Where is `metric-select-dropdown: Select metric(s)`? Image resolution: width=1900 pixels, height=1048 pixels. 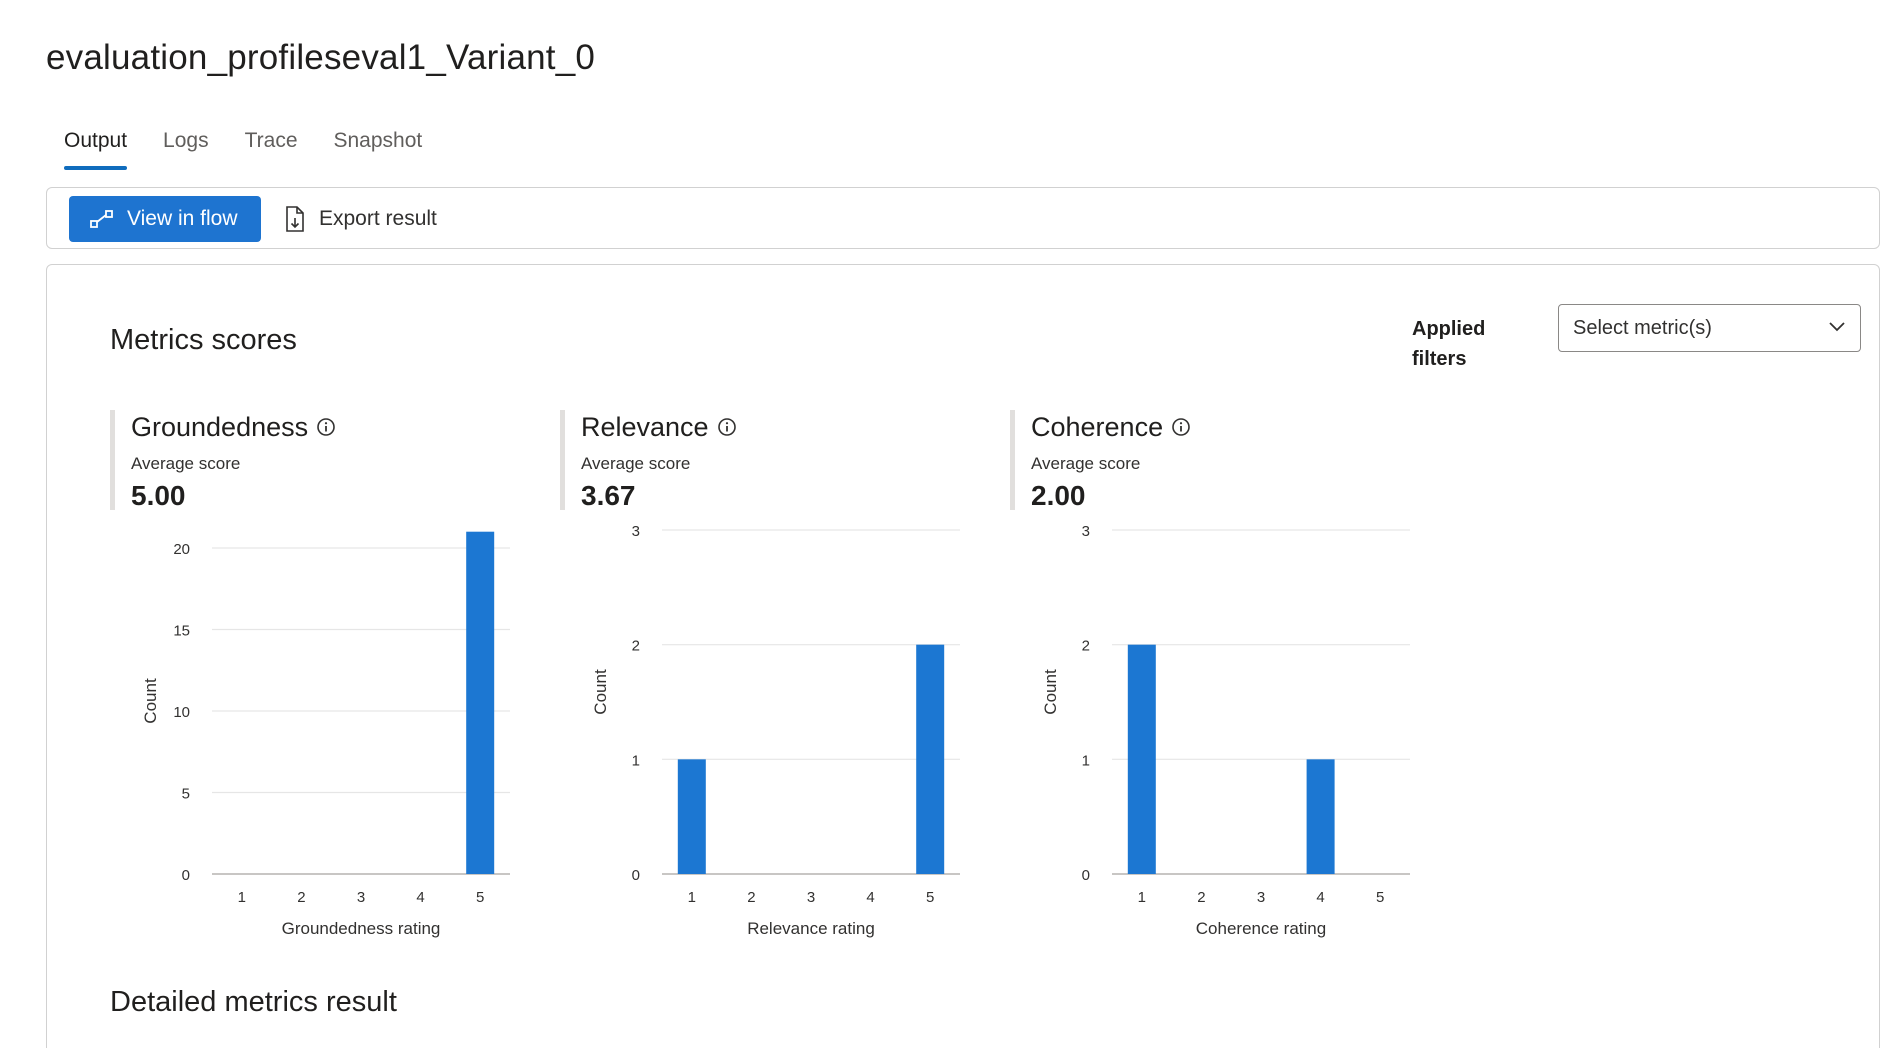
metric-select-dropdown: Select metric(s) is located at coordinates (1709, 328).